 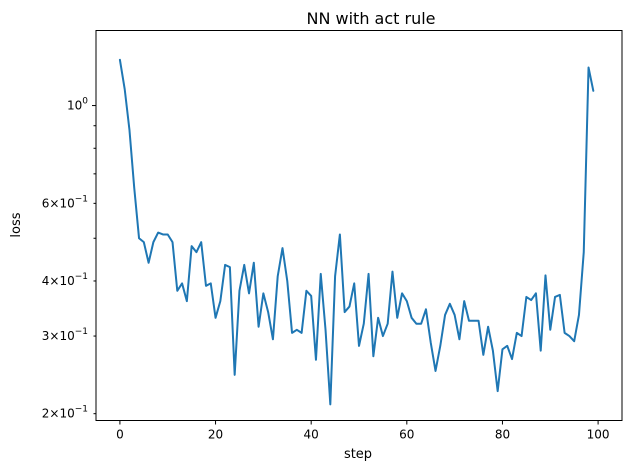 I want to click on y-axis-label: loss, so click(x=16, y=224).